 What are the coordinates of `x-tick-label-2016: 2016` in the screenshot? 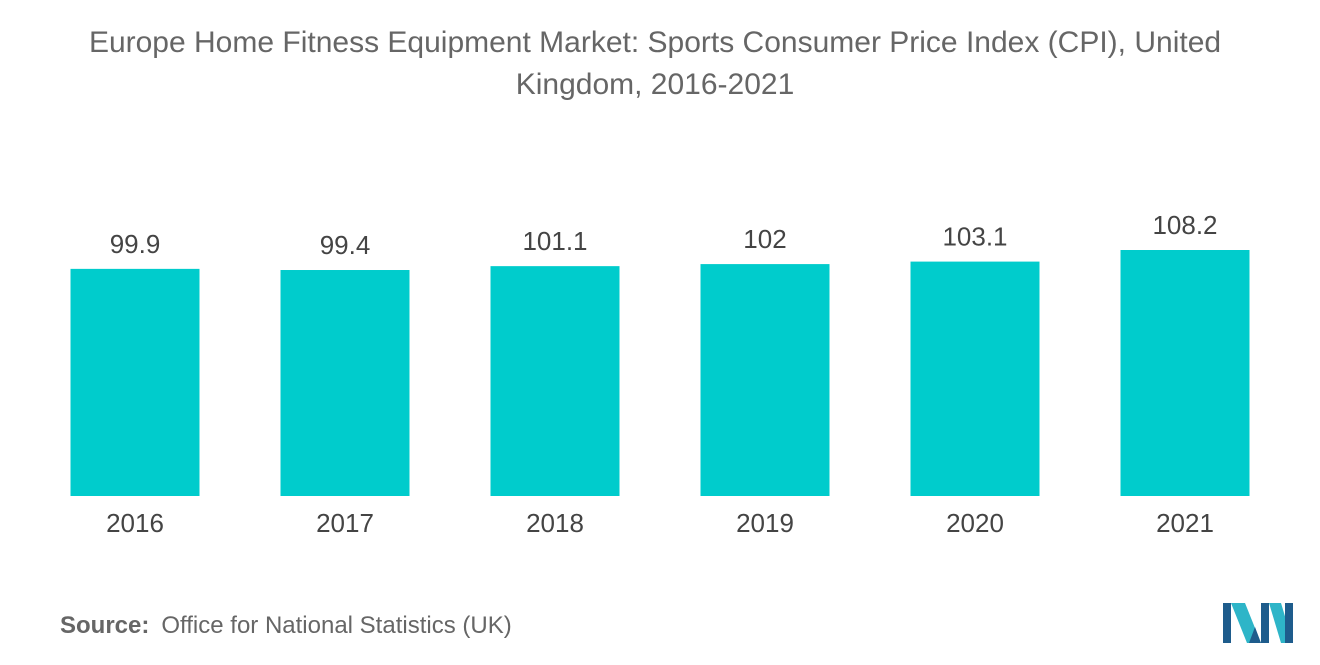 It's located at (135, 523).